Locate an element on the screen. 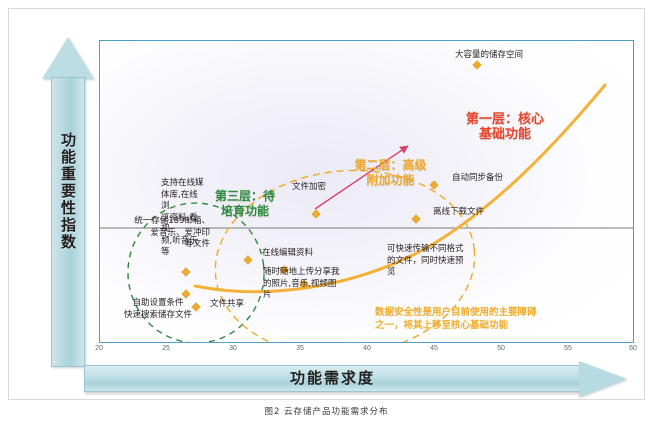 This screenshot has height=428, width=653. y-axis-arrow-head is located at coordinates (68, 58).